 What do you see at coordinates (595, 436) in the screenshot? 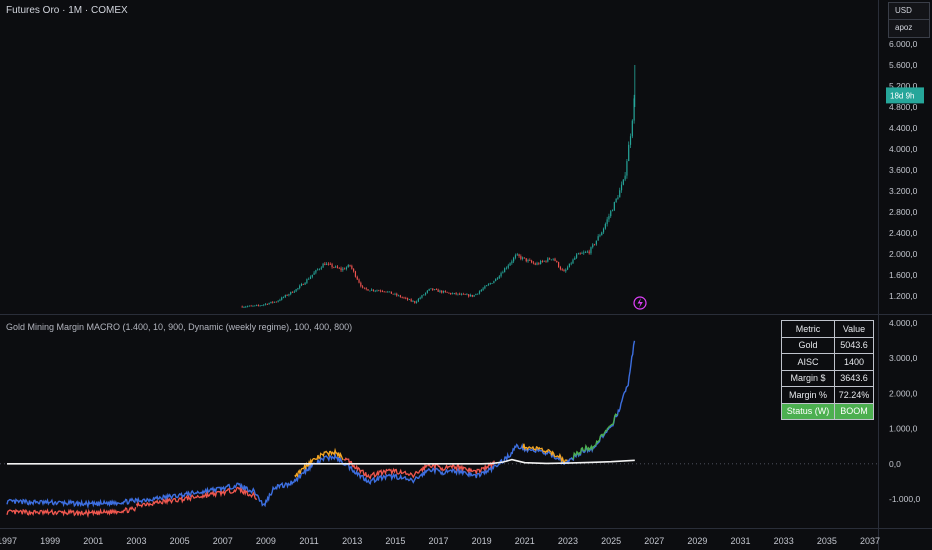
I see `margin-line-green-2024` at bounding box center [595, 436].